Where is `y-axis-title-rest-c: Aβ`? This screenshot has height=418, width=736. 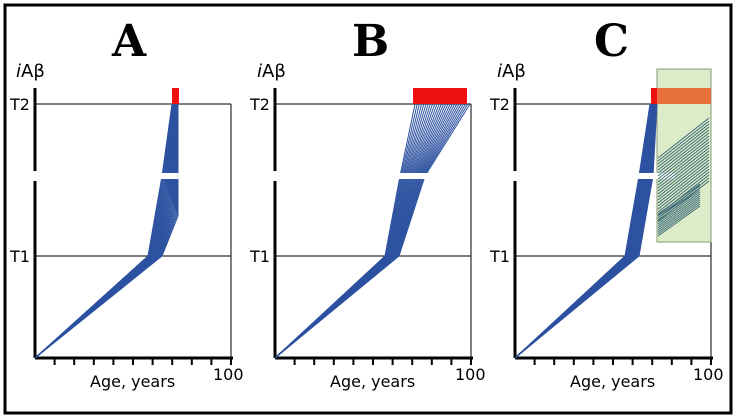
y-axis-title-rest-c: Aβ is located at coordinates (514, 71).